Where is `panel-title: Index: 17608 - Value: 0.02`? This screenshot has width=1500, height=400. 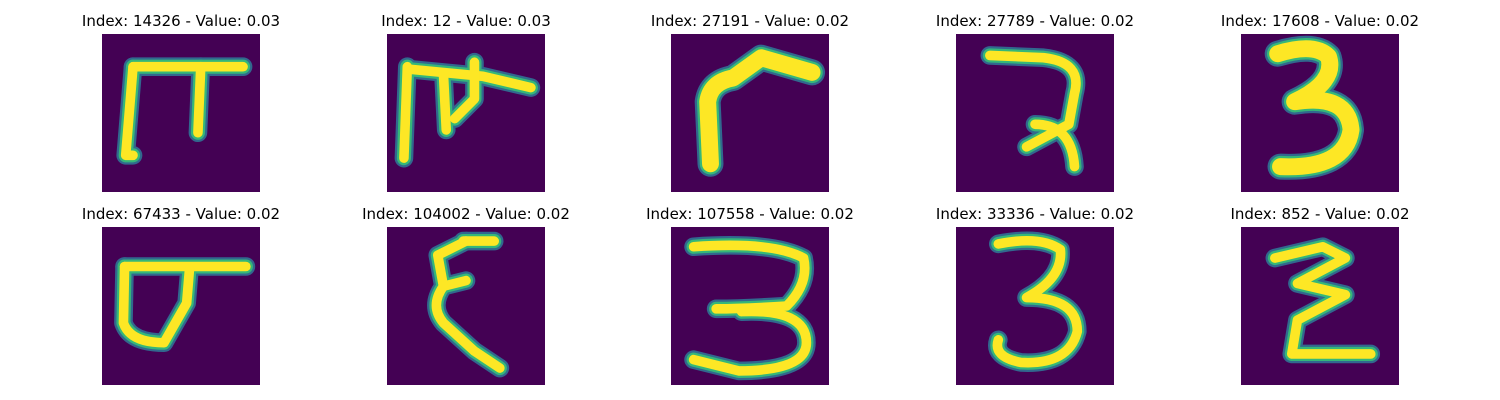
panel-title: Index: 17608 - Value: 0.02 is located at coordinates (1320, 21).